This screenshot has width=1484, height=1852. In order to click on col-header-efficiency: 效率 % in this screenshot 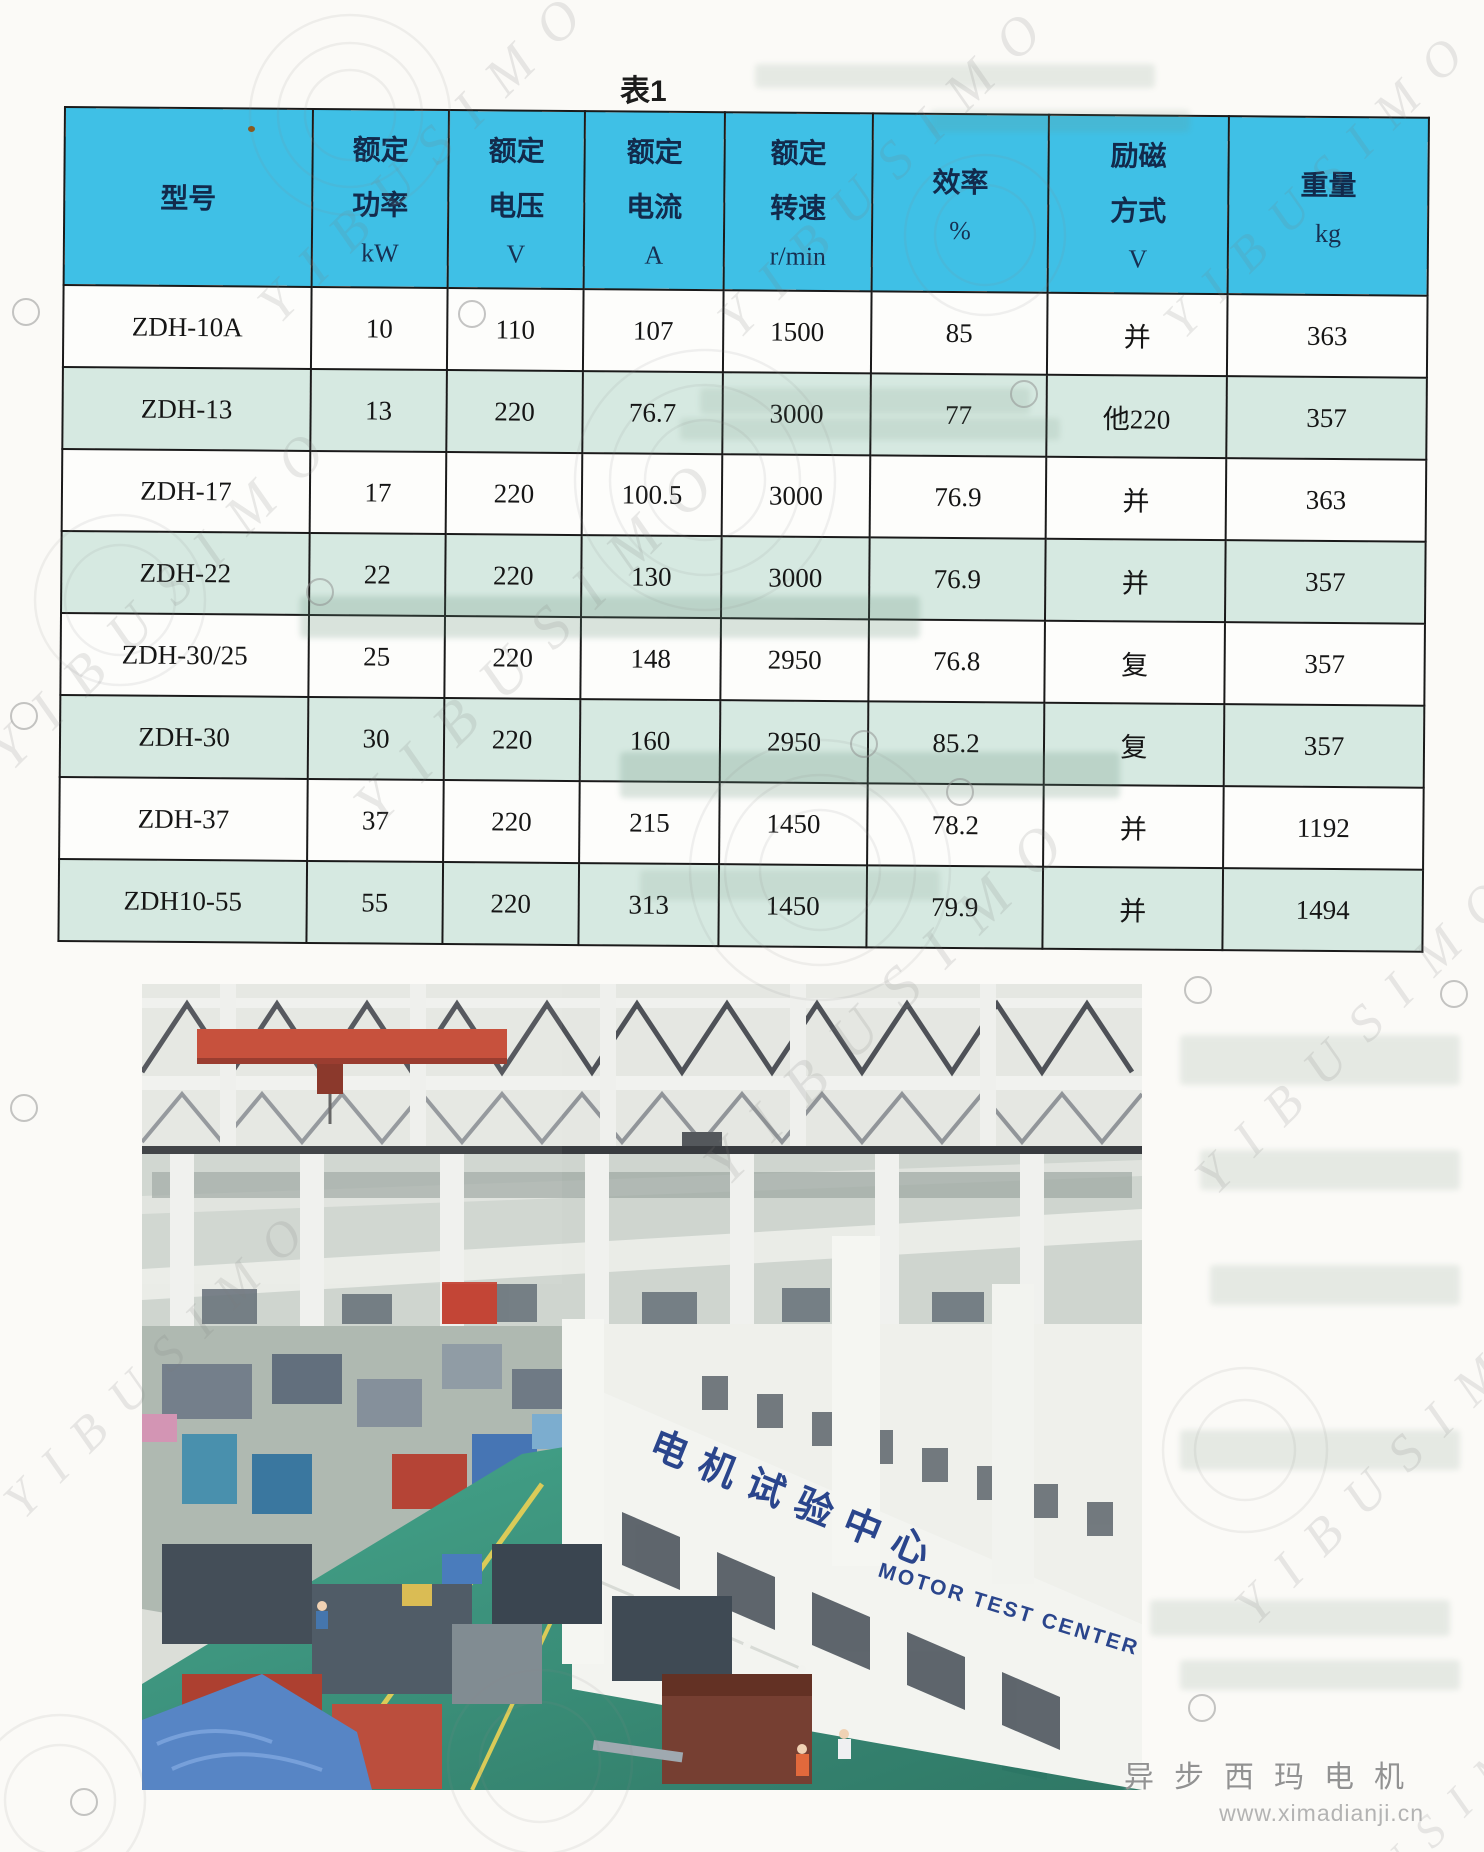, I will do `click(960, 203)`.